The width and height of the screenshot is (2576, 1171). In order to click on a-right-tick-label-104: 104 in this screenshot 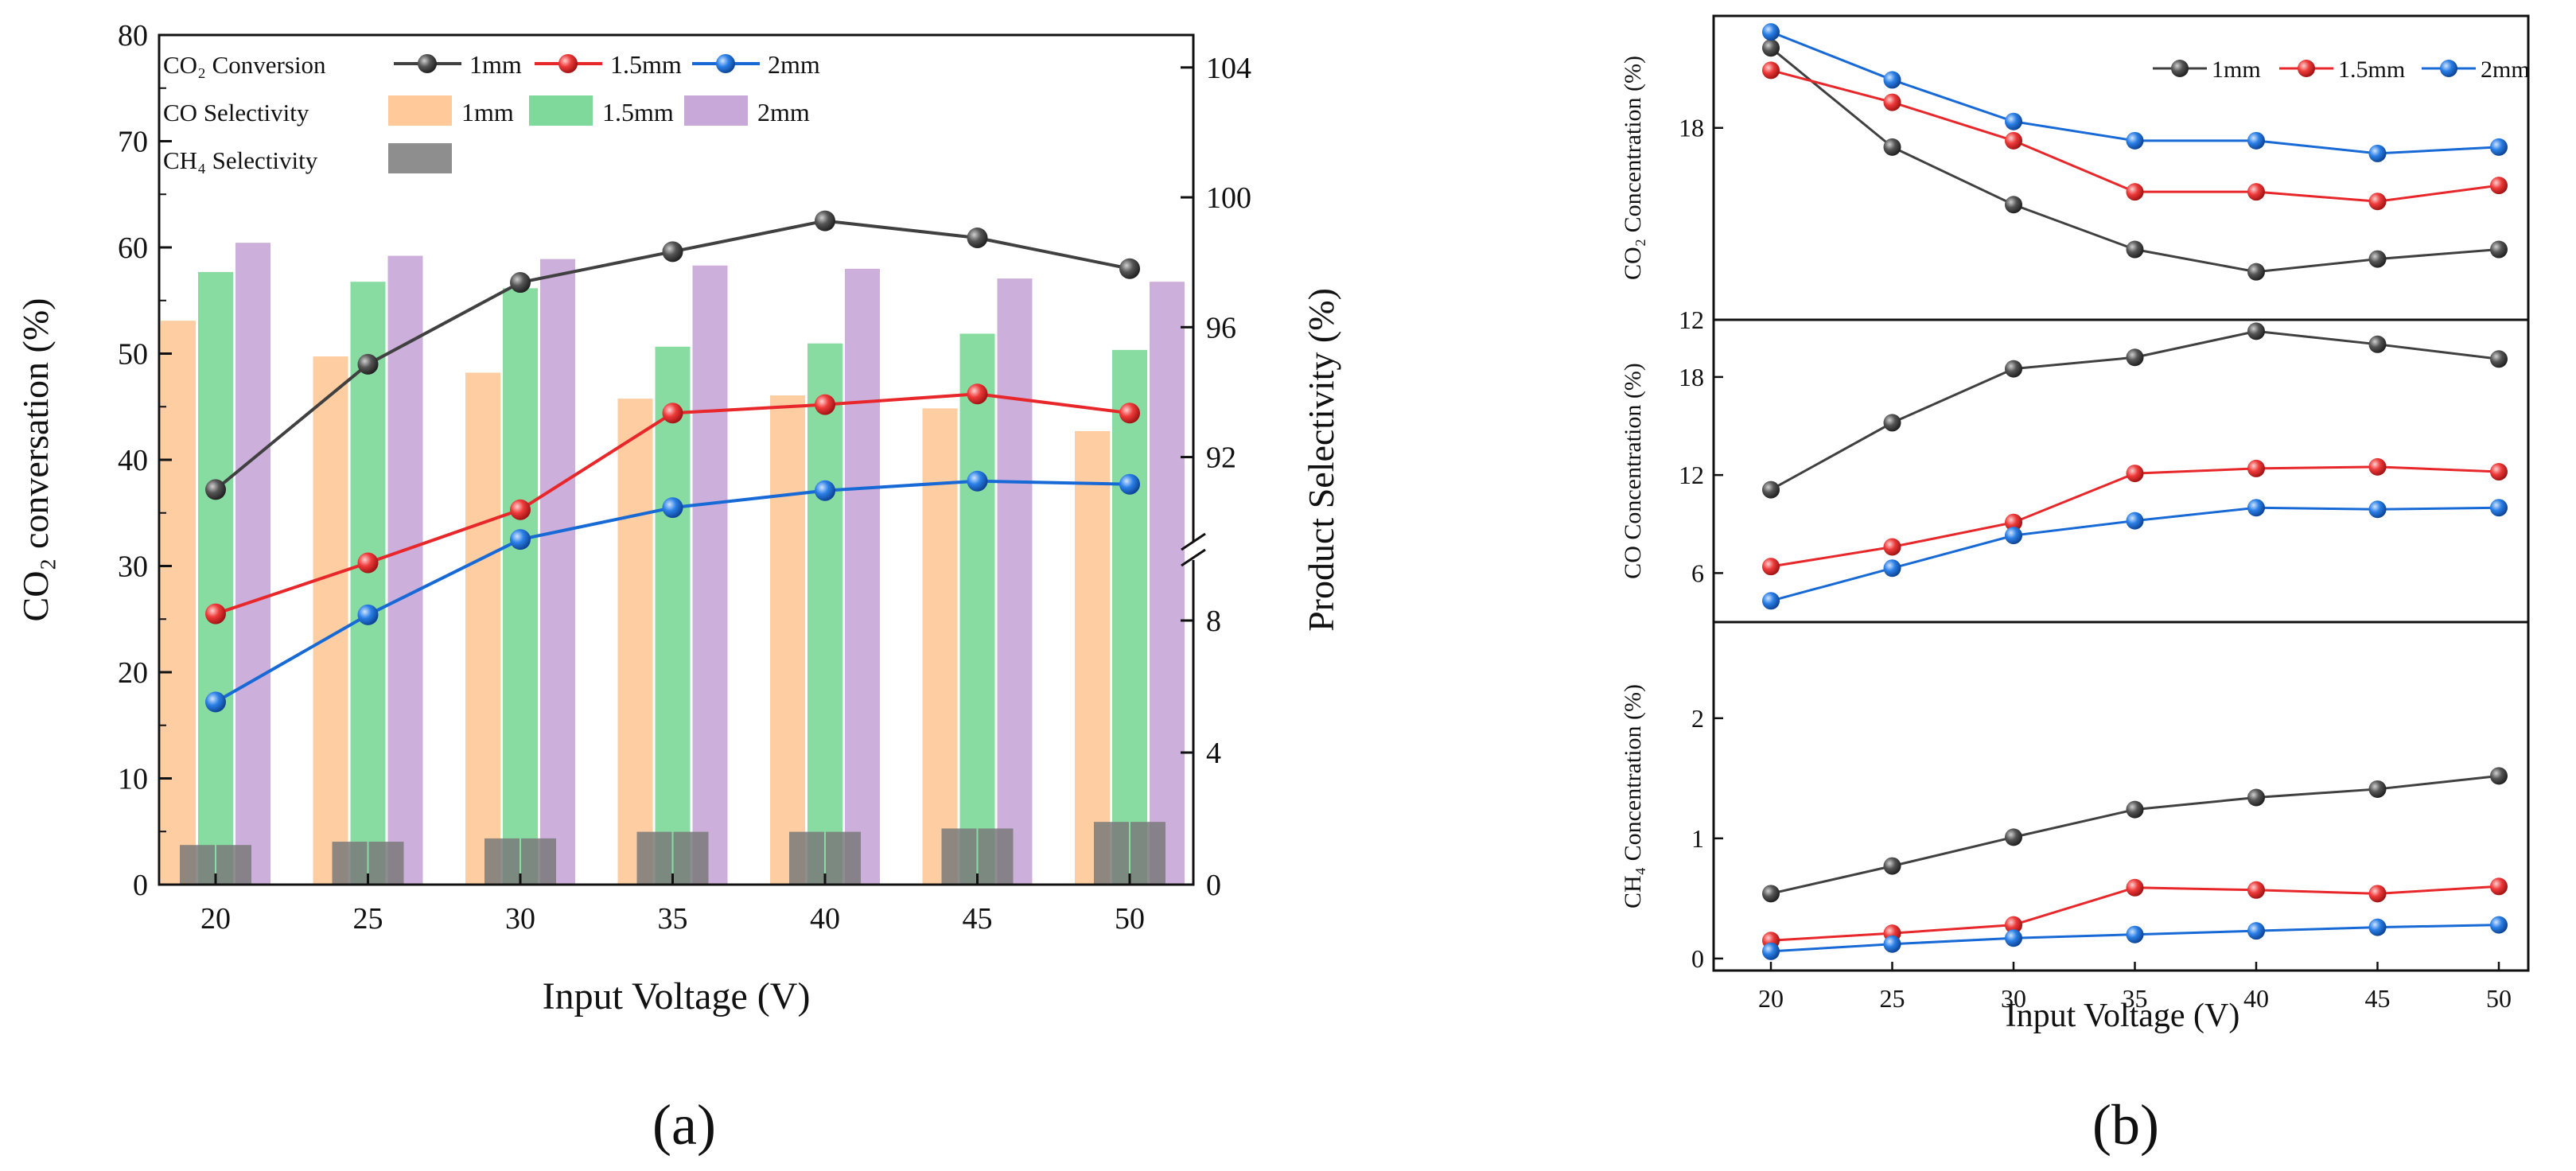, I will do `click(1229, 68)`.